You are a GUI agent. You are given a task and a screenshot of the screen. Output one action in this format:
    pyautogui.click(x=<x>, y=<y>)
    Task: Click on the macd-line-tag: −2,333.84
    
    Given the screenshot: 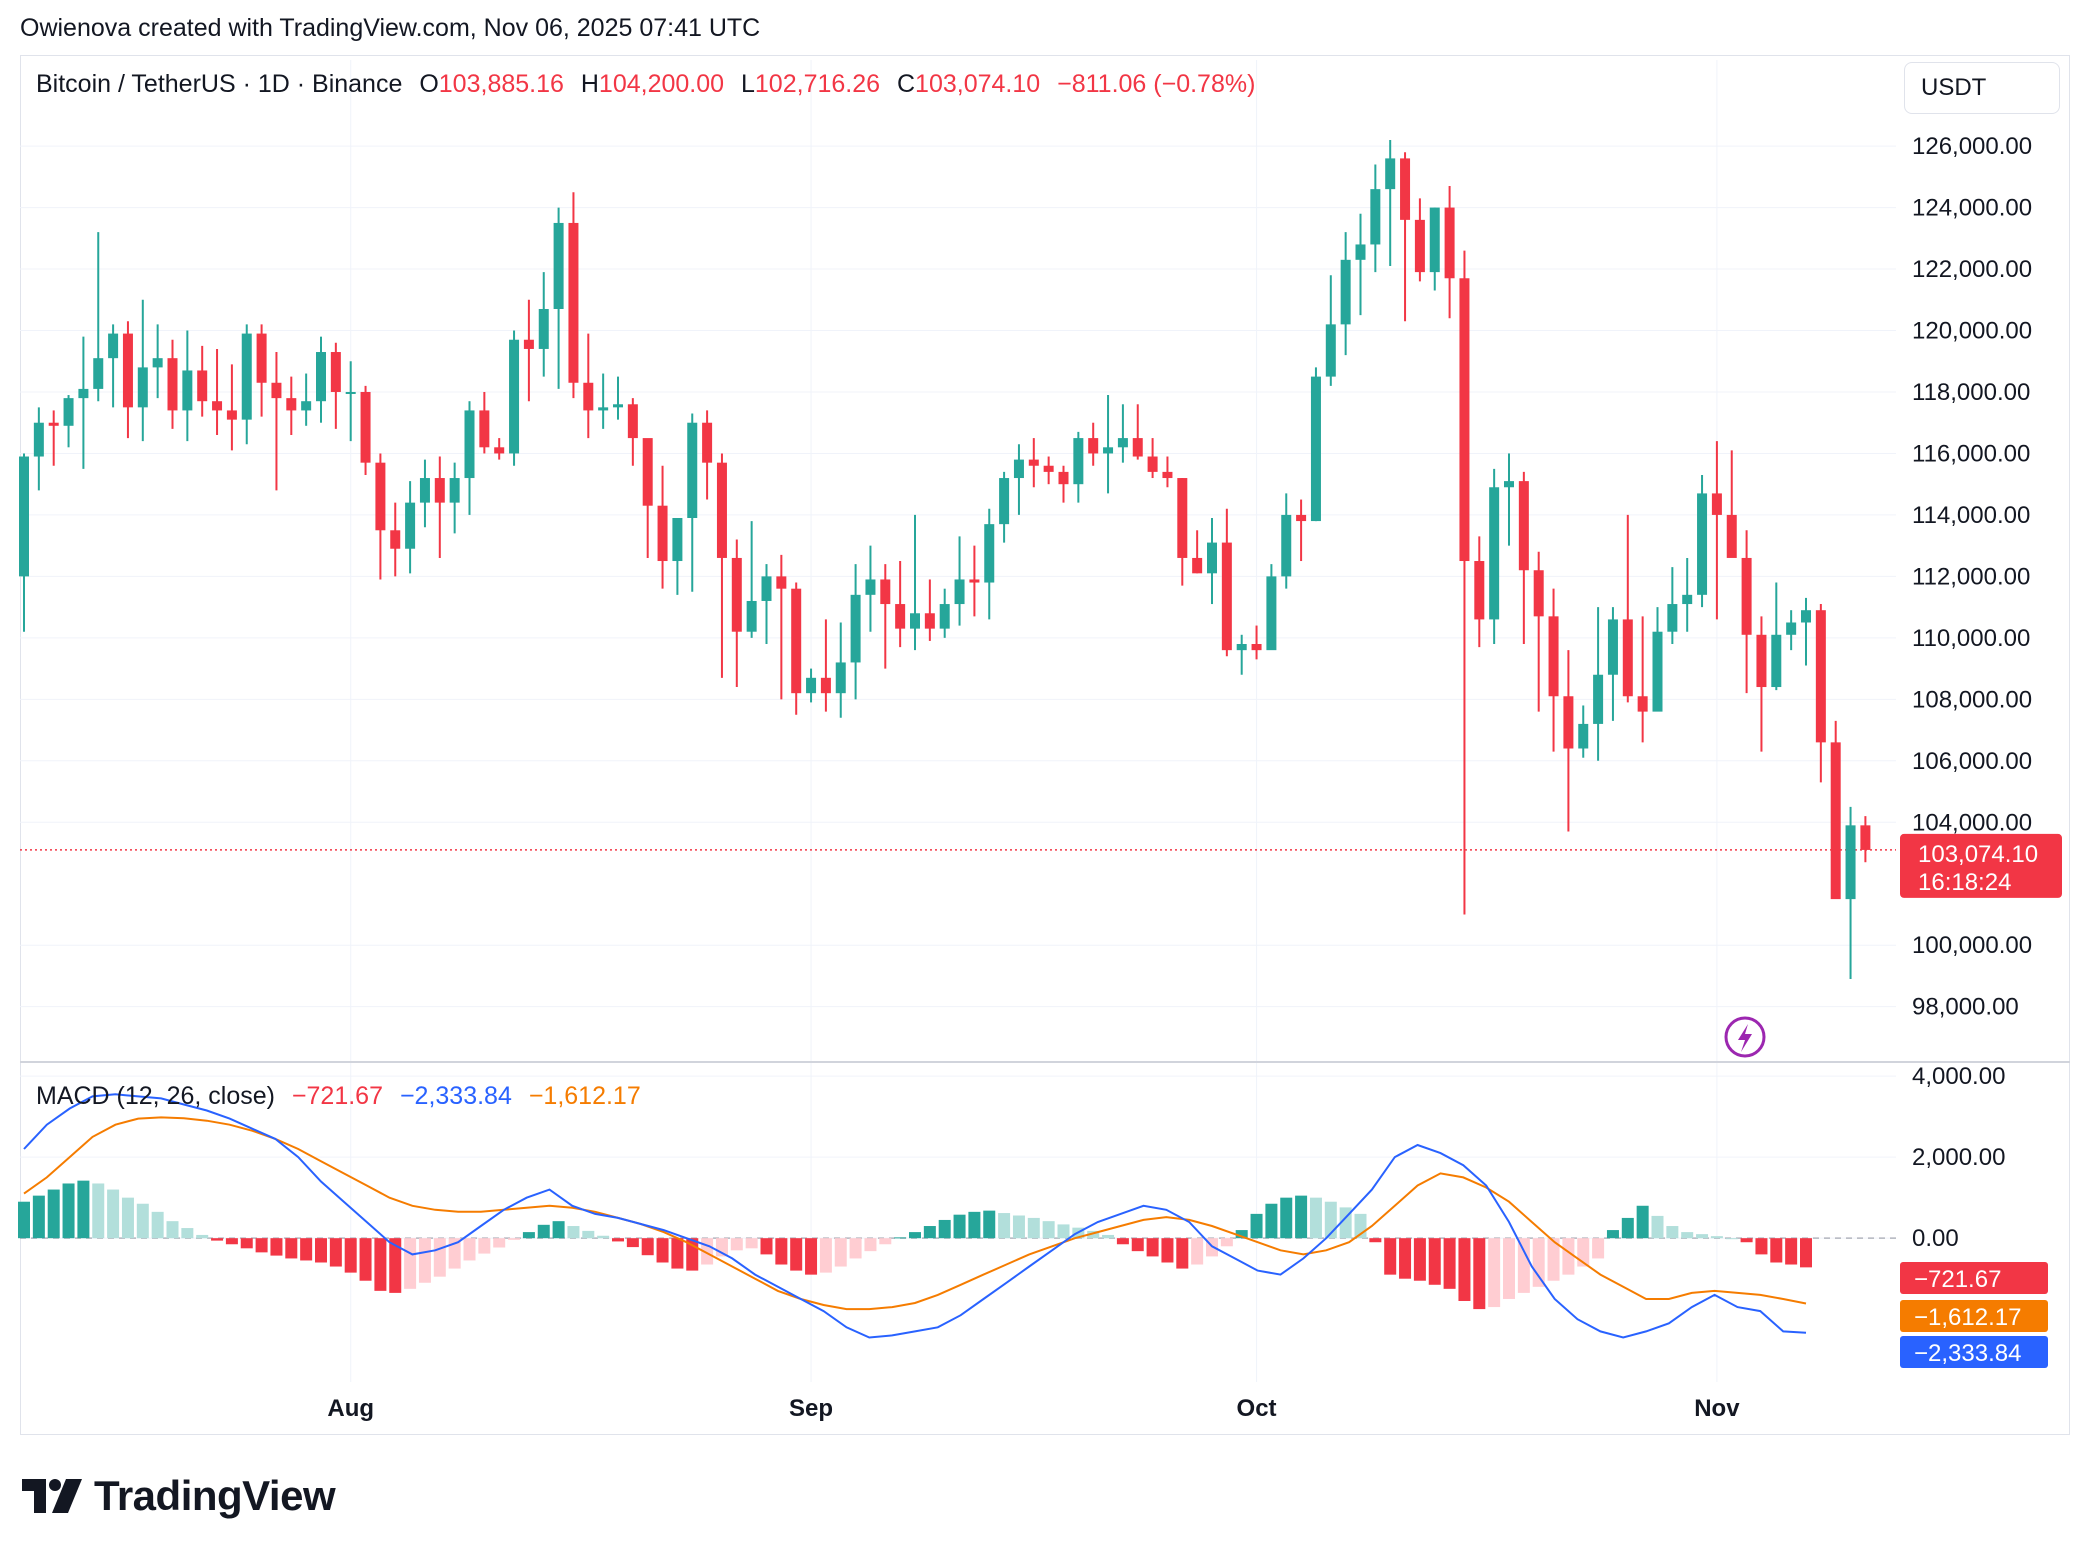 What is the action you would take?
    pyautogui.click(x=1974, y=1352)
    